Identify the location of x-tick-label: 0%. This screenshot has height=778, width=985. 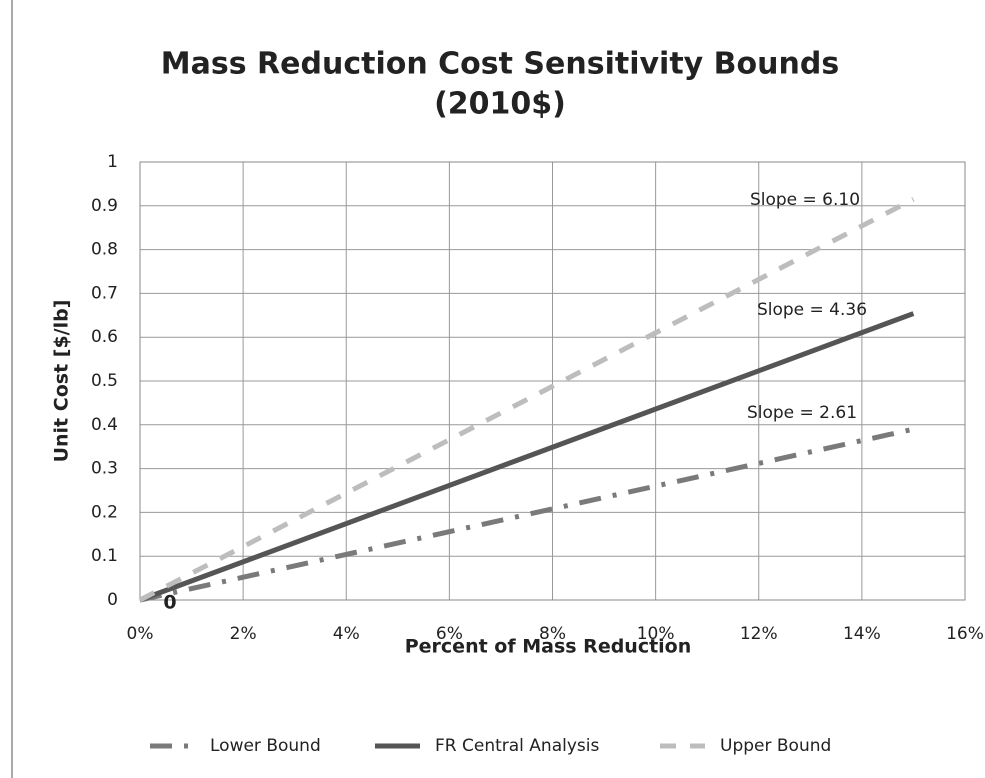
(140, 634).